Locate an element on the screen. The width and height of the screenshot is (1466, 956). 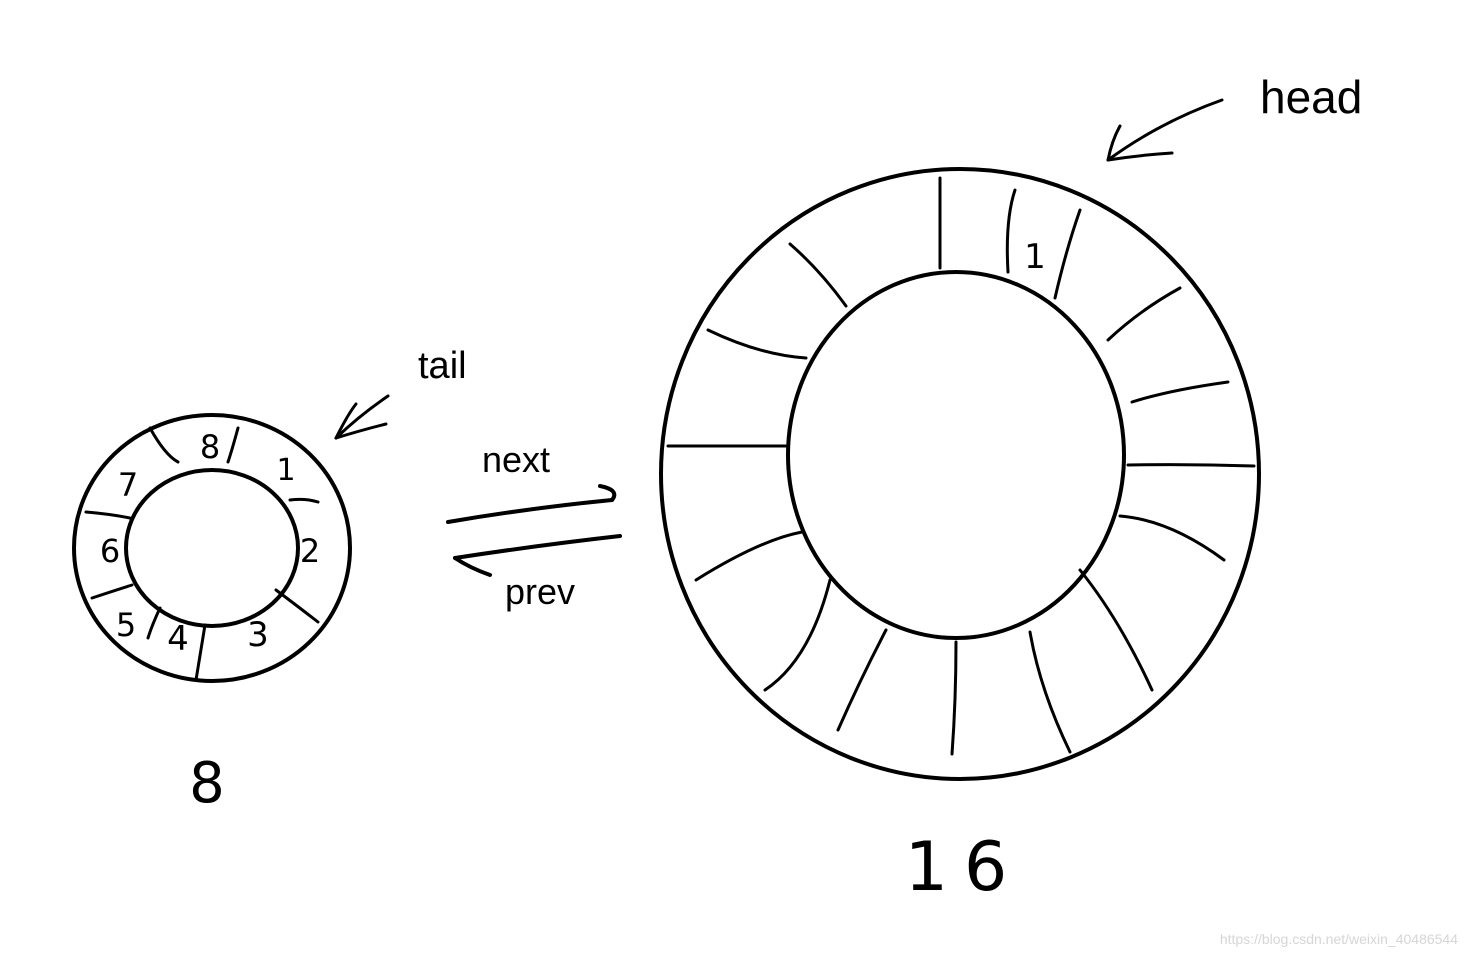
next-arrow-icon is located at coordinates (531, 504).